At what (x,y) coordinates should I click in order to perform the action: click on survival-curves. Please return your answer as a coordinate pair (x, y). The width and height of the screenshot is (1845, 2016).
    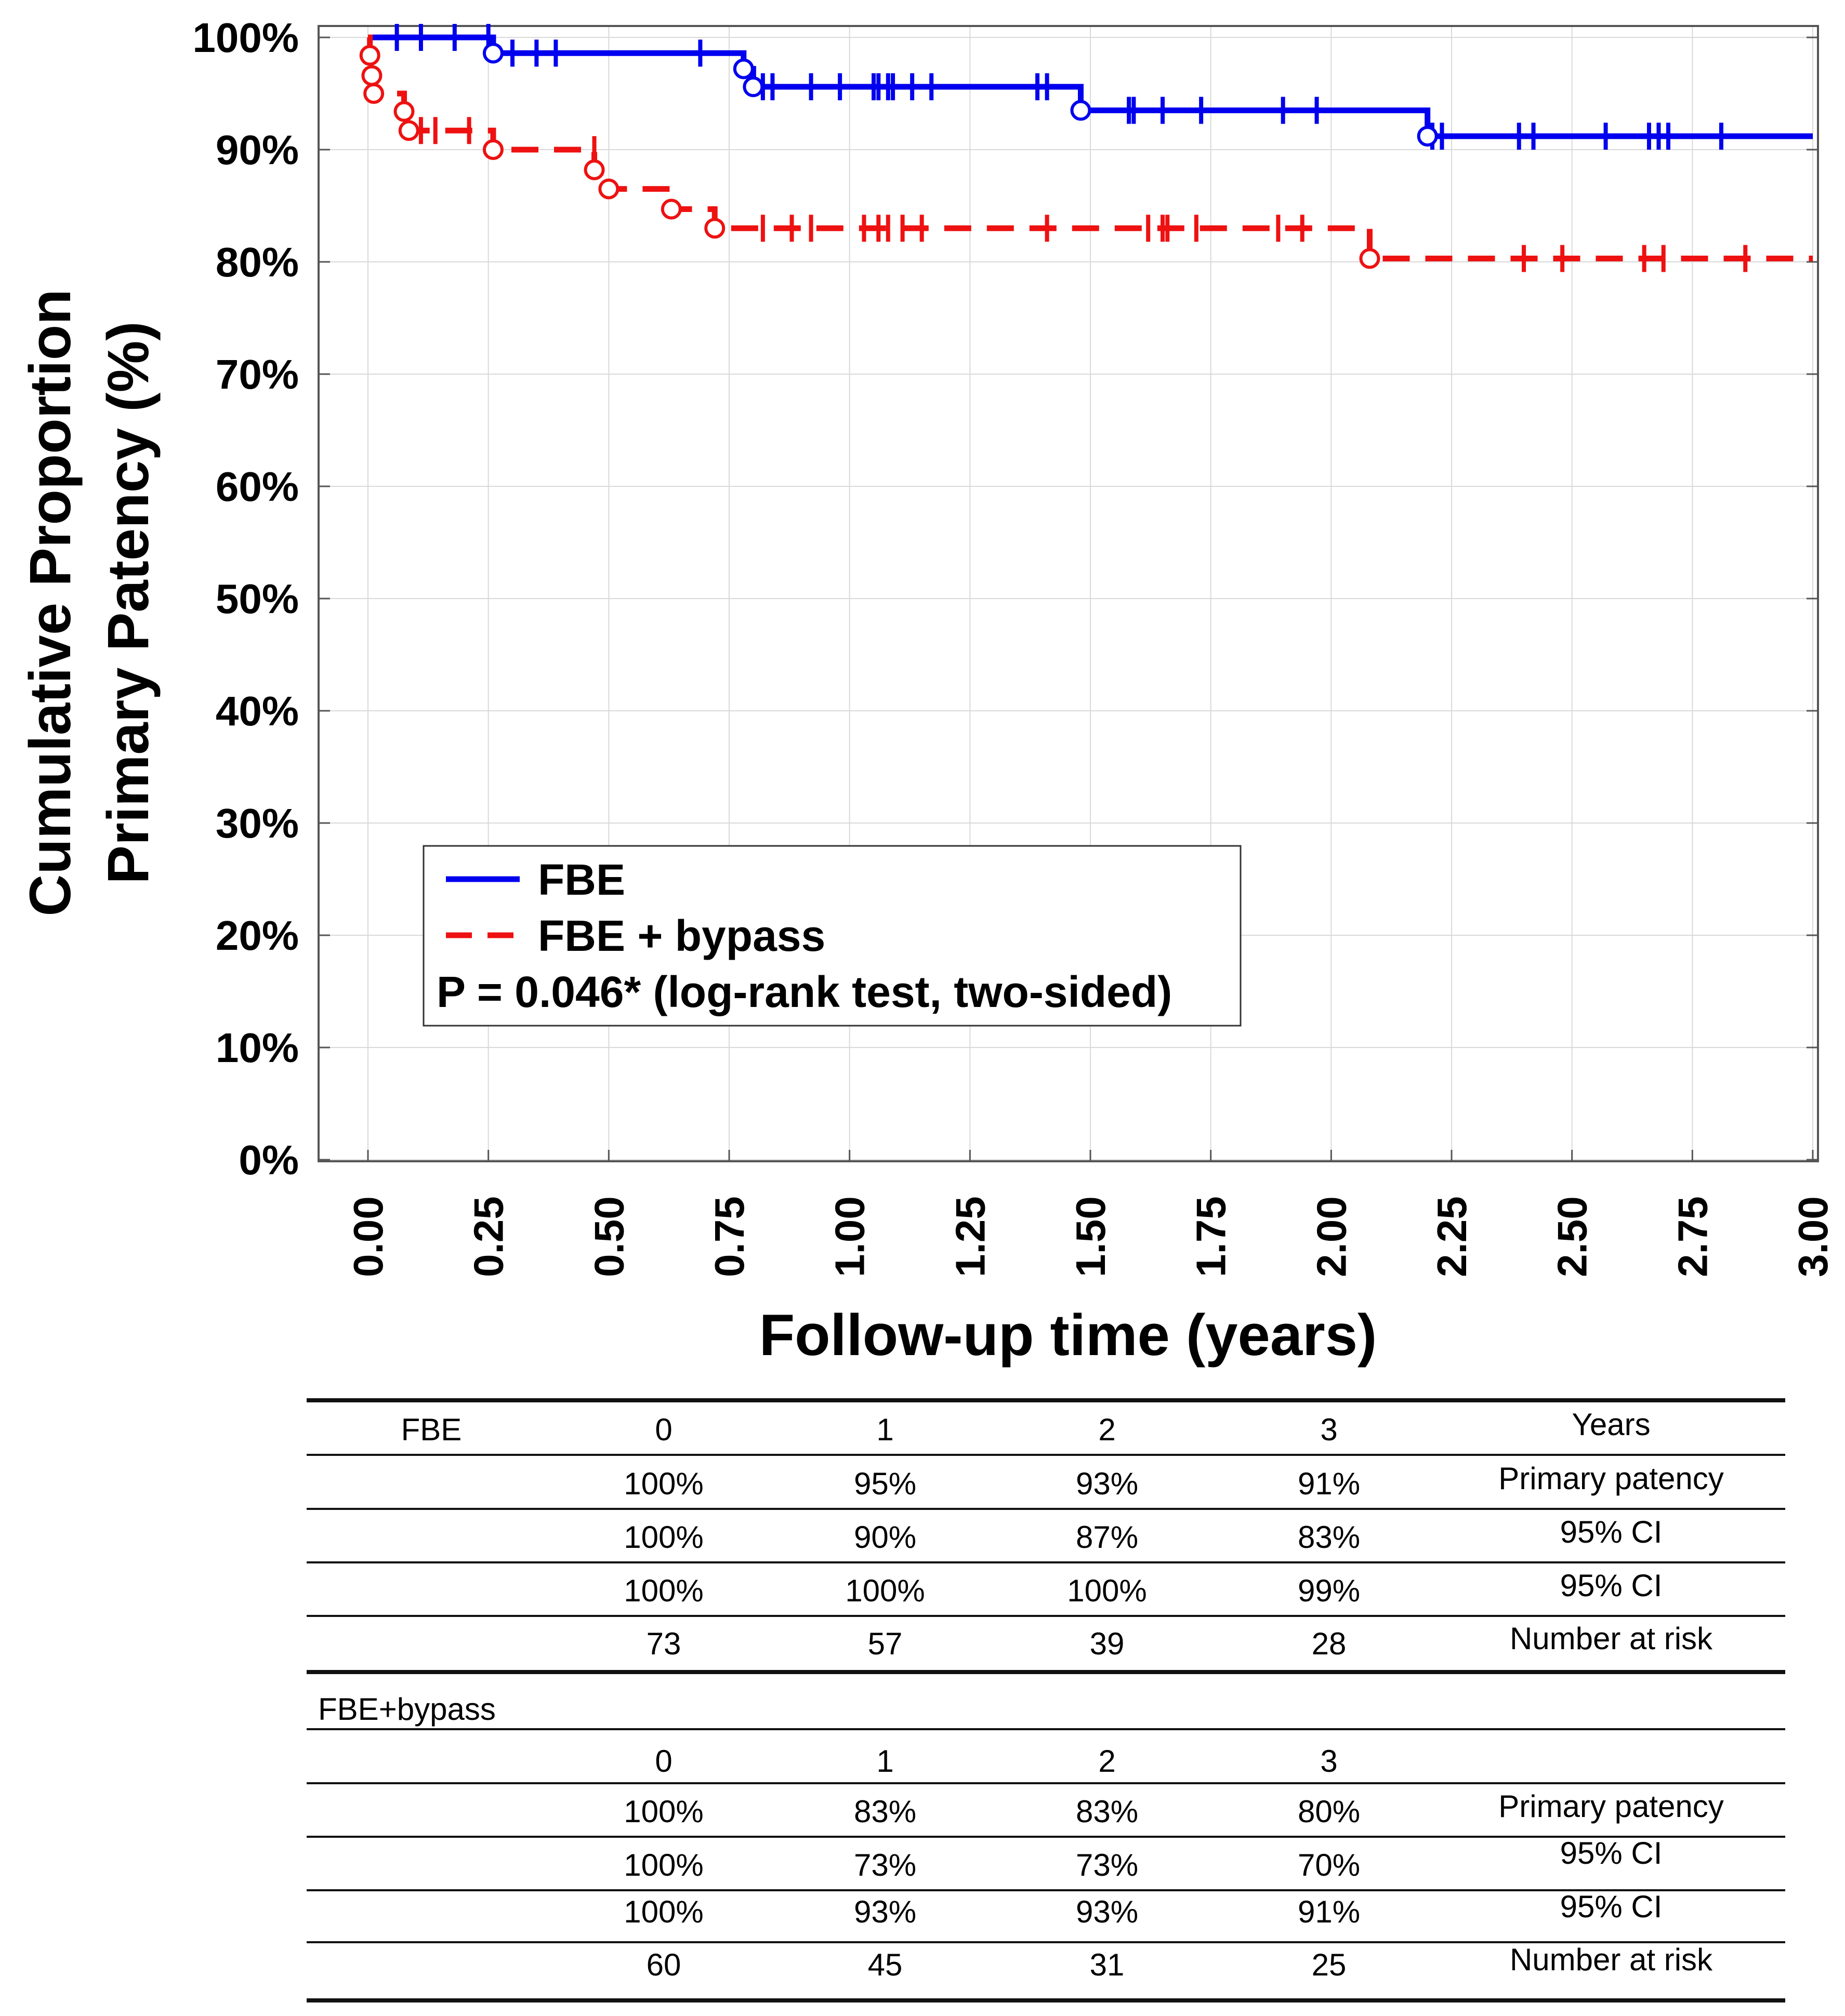
    Looking at the image, I should click on (1086, 148).